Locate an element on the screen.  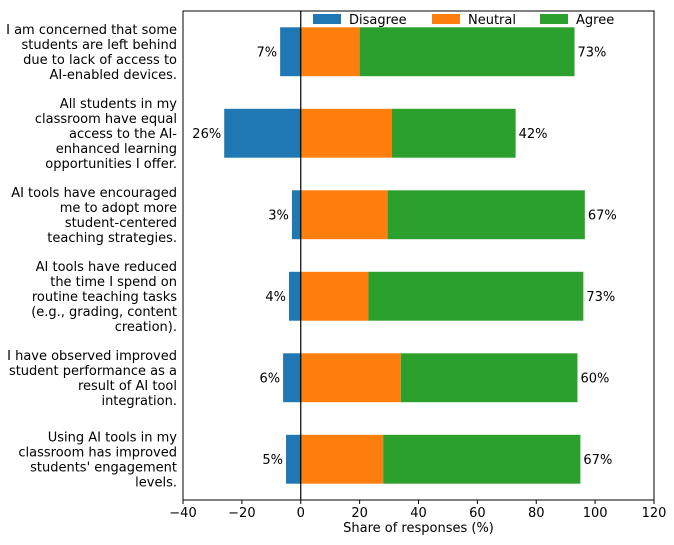
category-label-line: students' engagement is located at coordinates (103, 467).